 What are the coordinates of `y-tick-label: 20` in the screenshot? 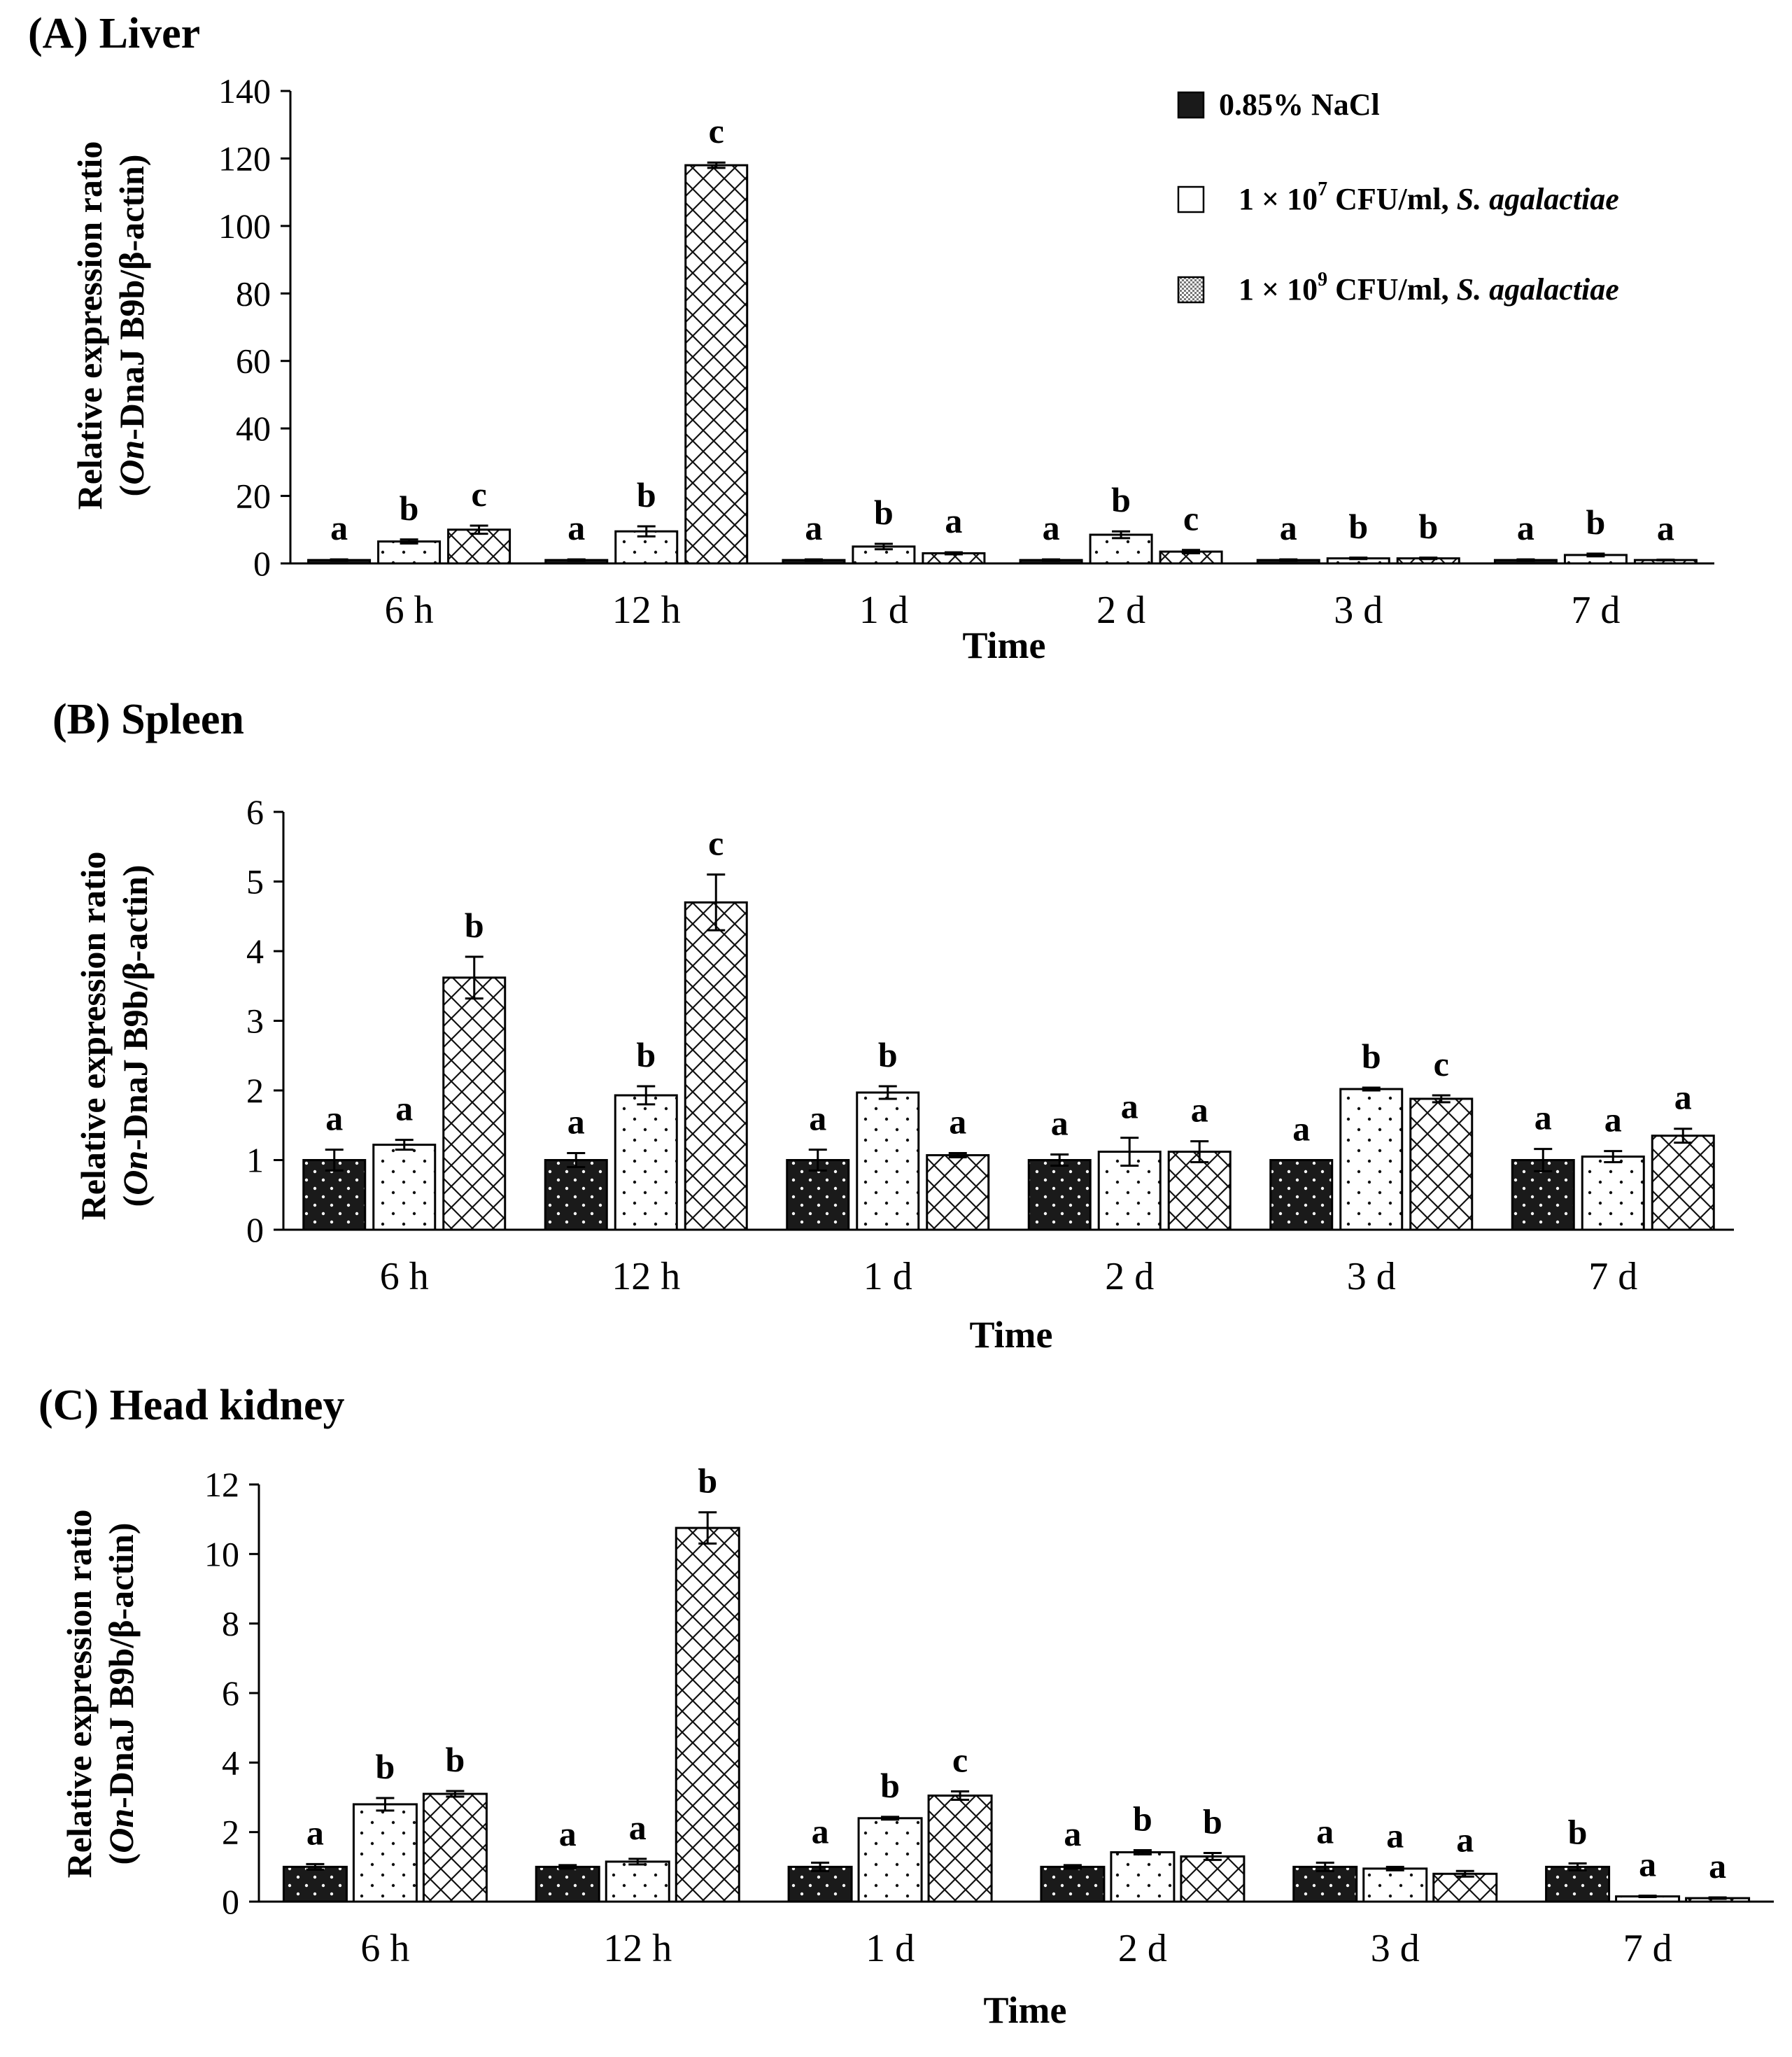 It's located at (253, 496).